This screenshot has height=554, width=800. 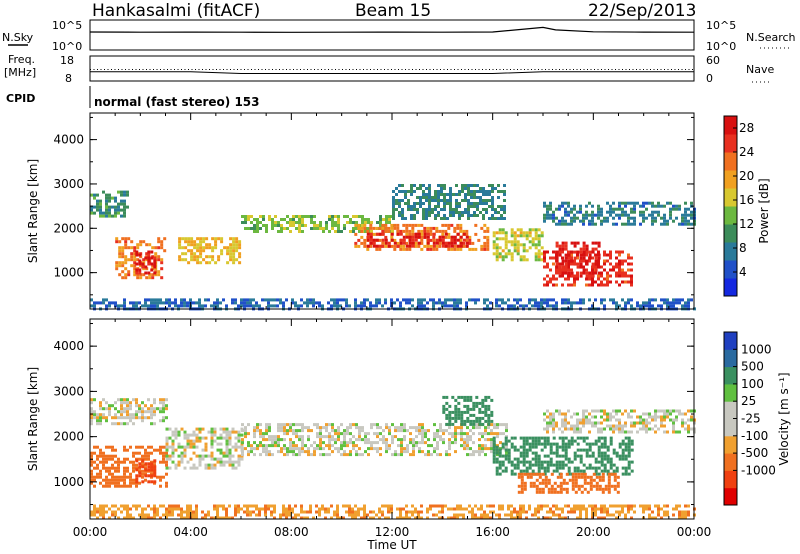 What do you see at coordinates (730, 125) in the screenshot?
I see `colorbar-swatch` at bounding box center [730, 125].